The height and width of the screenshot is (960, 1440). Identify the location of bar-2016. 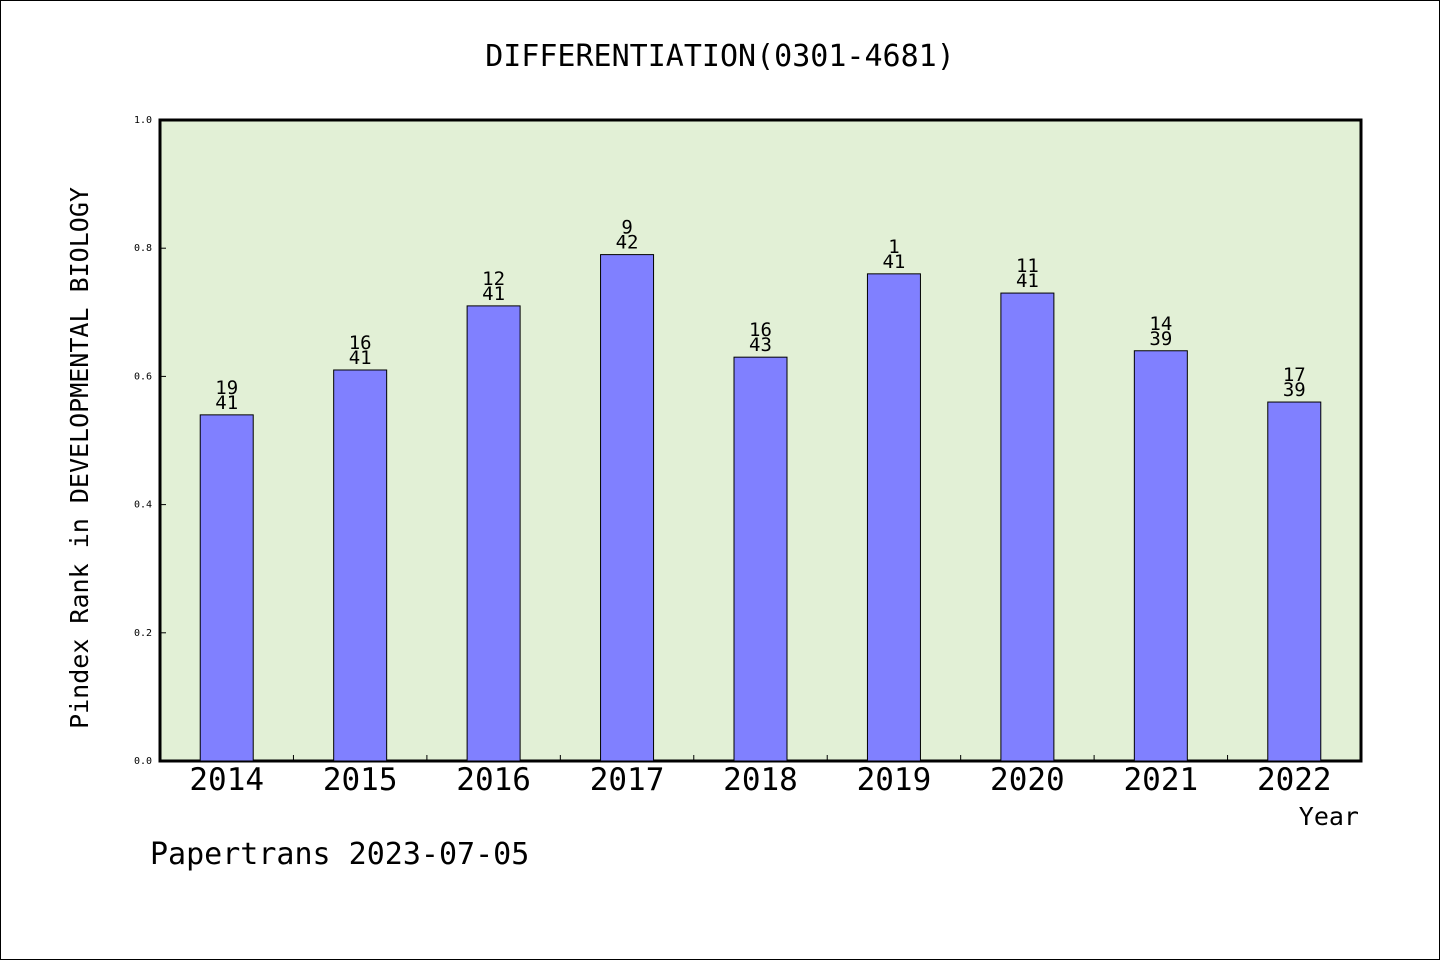
(493, 533).